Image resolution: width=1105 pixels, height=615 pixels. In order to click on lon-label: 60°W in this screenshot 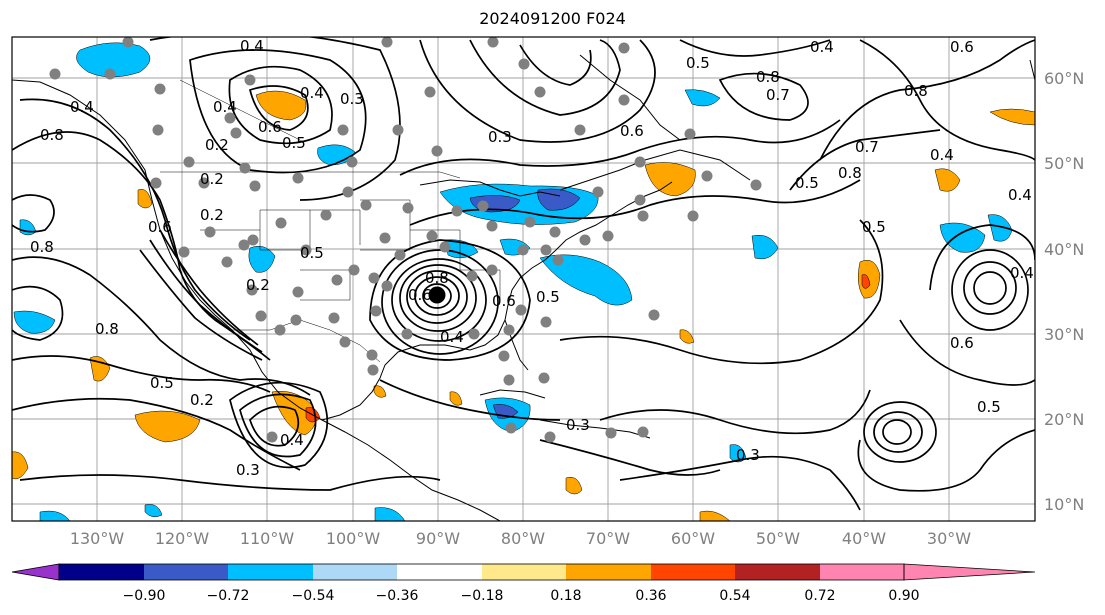, I will do `click(693, 538)`.